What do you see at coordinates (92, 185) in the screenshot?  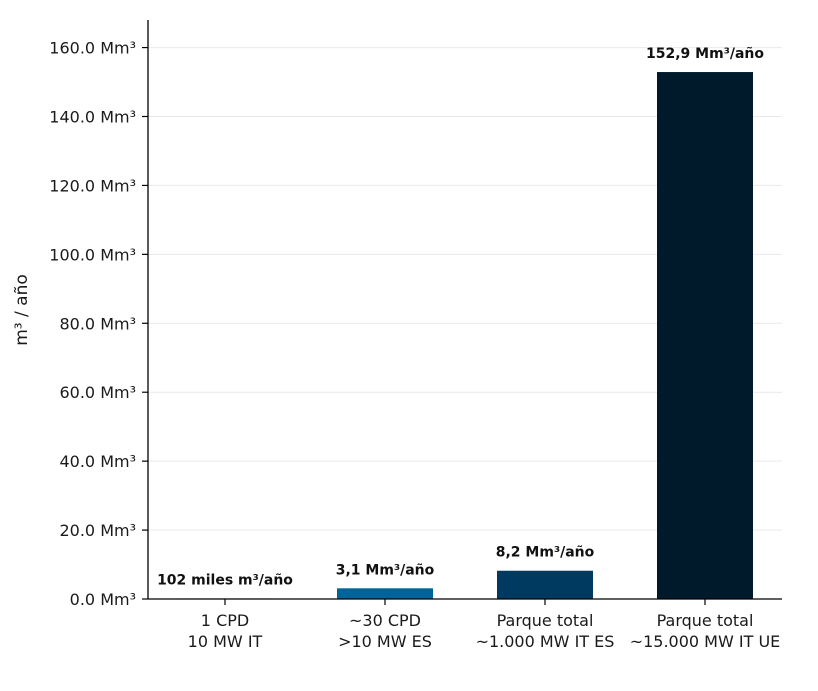 I see `y-tick-label: 120.0 Mm³` at bounding box center [92, 185].